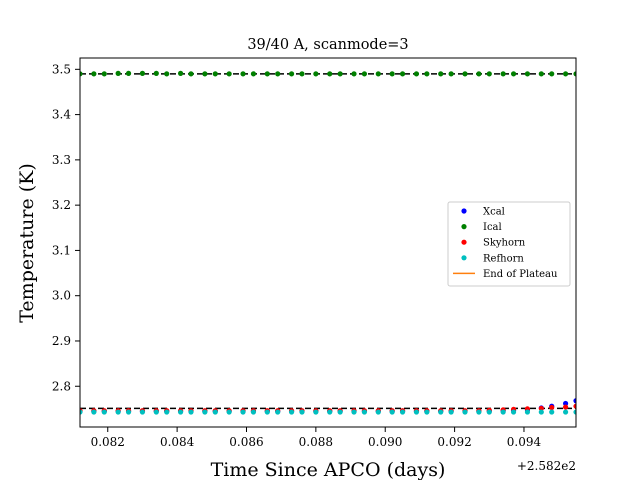 This screenshot has height=480, width=640. I want to click on y-tick-label-7: 3.5, so click(61, 69).